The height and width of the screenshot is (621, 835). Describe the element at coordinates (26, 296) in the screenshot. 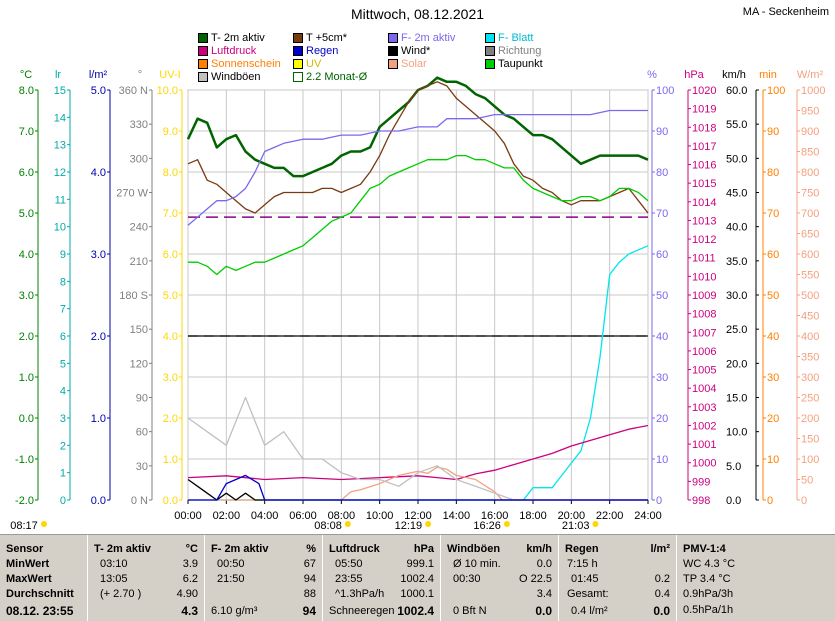

I see `axis-tick-label: 3.0` at that location.